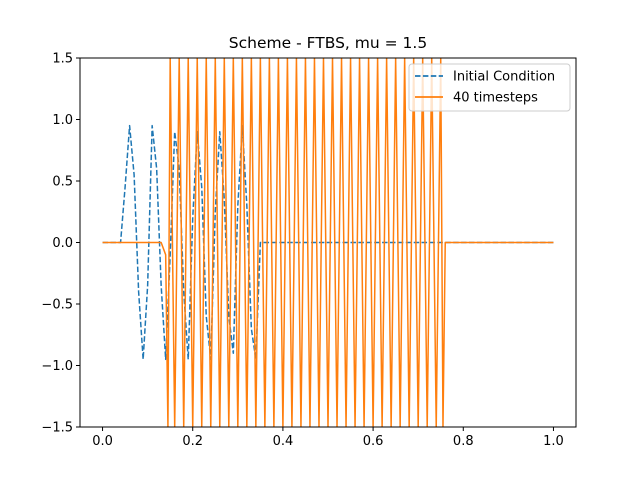 The image size is (640, 480). I want to click on y-tick-label: 0.0, so click(62, 243).